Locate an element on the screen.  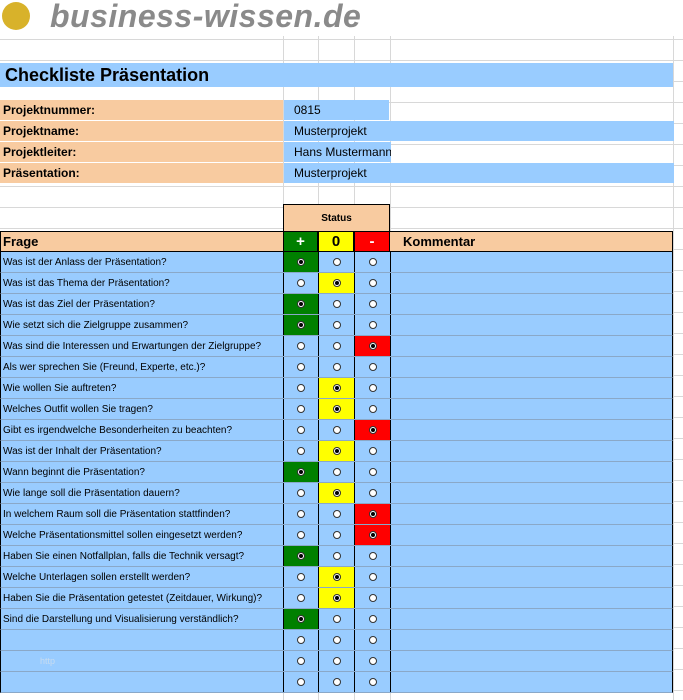
question: Was ist der Inhalt der Präsentation? is located at coordinates (82, 451).